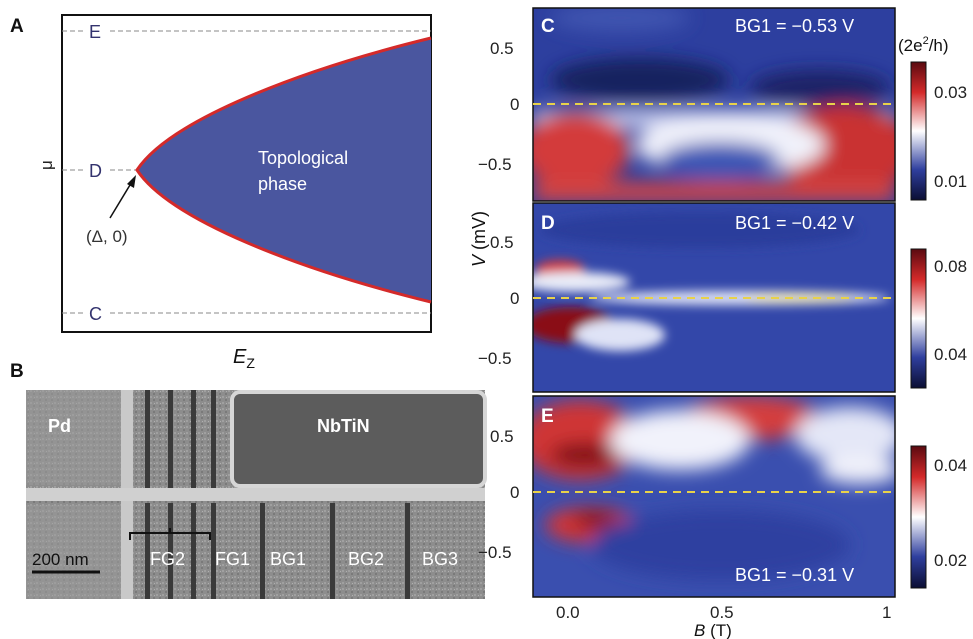  I want to click on panels-ylabel: V (mV), so click(479, 239).